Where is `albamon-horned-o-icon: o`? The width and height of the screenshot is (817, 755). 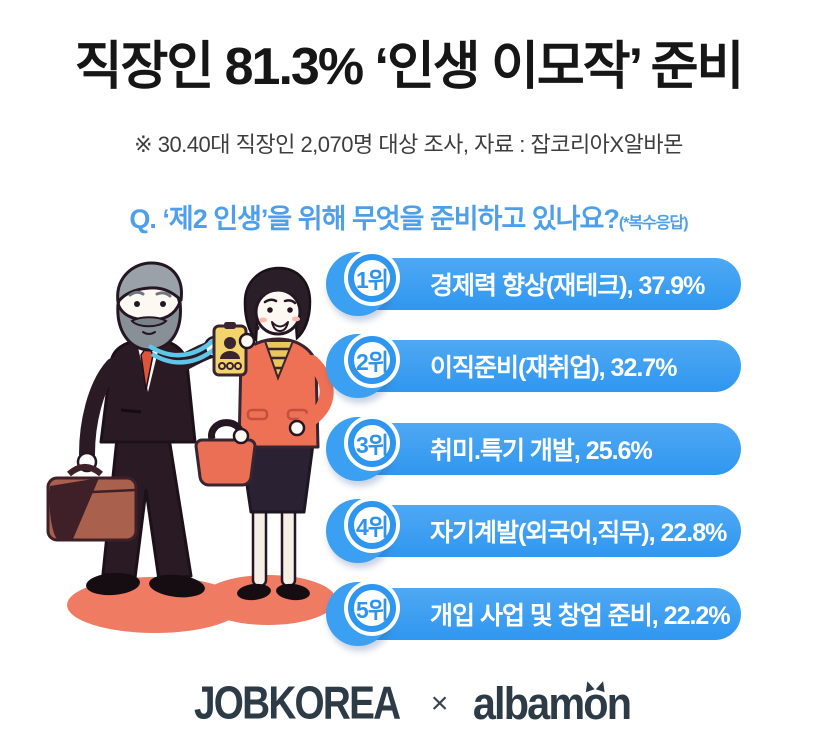
albamon-horned-o-icon: o is located at coordinates (596, 703).